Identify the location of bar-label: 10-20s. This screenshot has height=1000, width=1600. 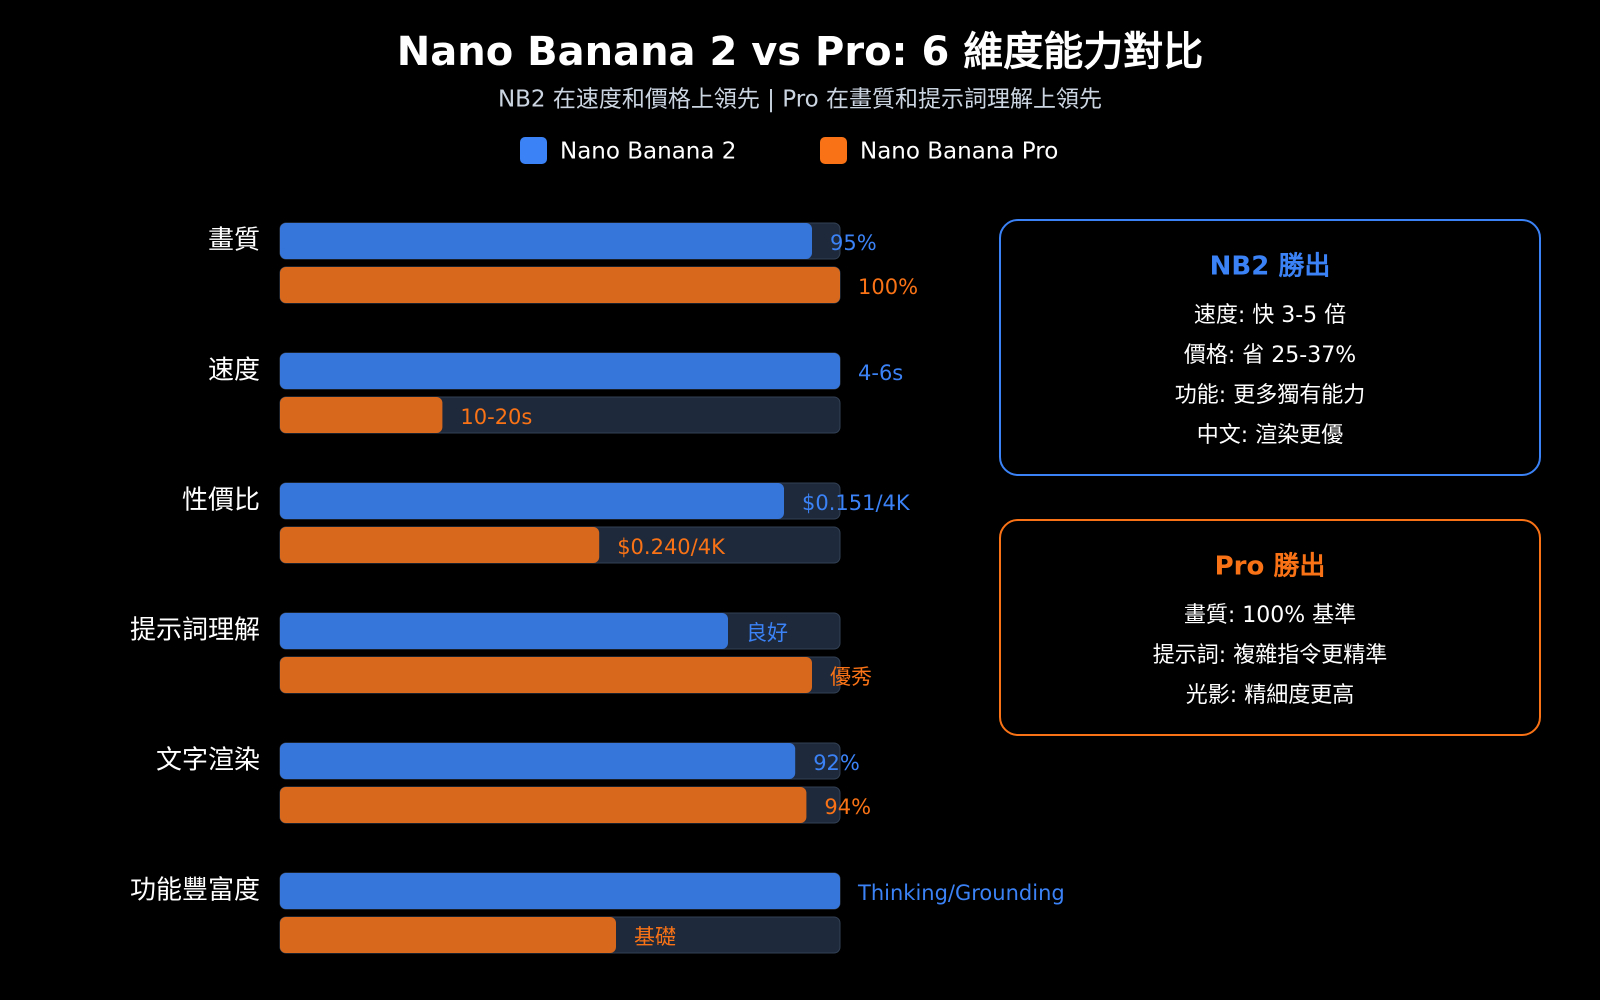
(496, 417).